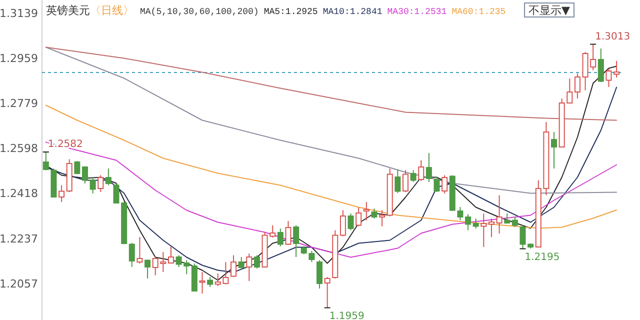 The width and height of the screenshot is (640, 320). I want to click on y-tick-label: 1.2779, so click(19, 103).